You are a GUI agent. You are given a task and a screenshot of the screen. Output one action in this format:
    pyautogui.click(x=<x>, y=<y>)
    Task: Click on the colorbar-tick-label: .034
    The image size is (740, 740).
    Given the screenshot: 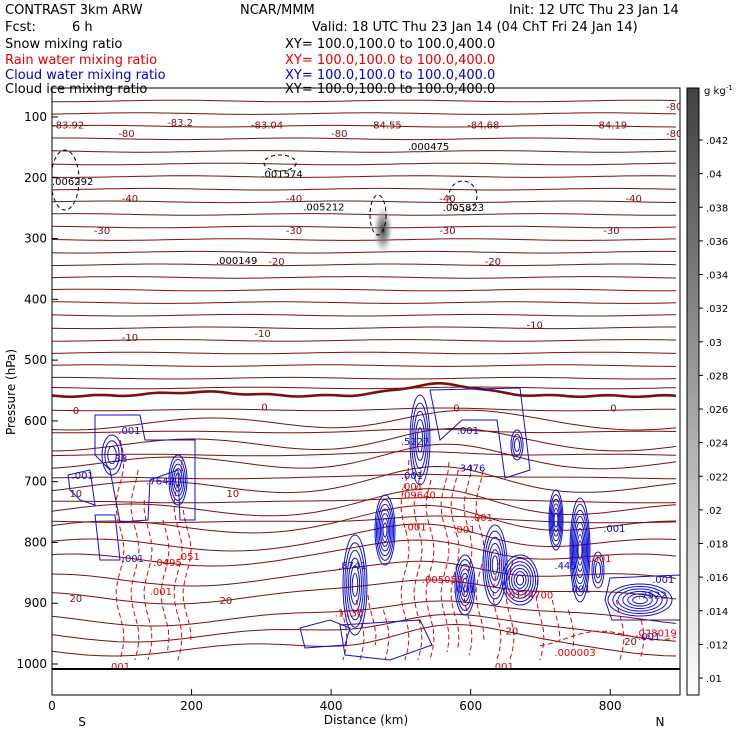 What is the action you would take?
    pyautogui.click(x=717, y=276)
    